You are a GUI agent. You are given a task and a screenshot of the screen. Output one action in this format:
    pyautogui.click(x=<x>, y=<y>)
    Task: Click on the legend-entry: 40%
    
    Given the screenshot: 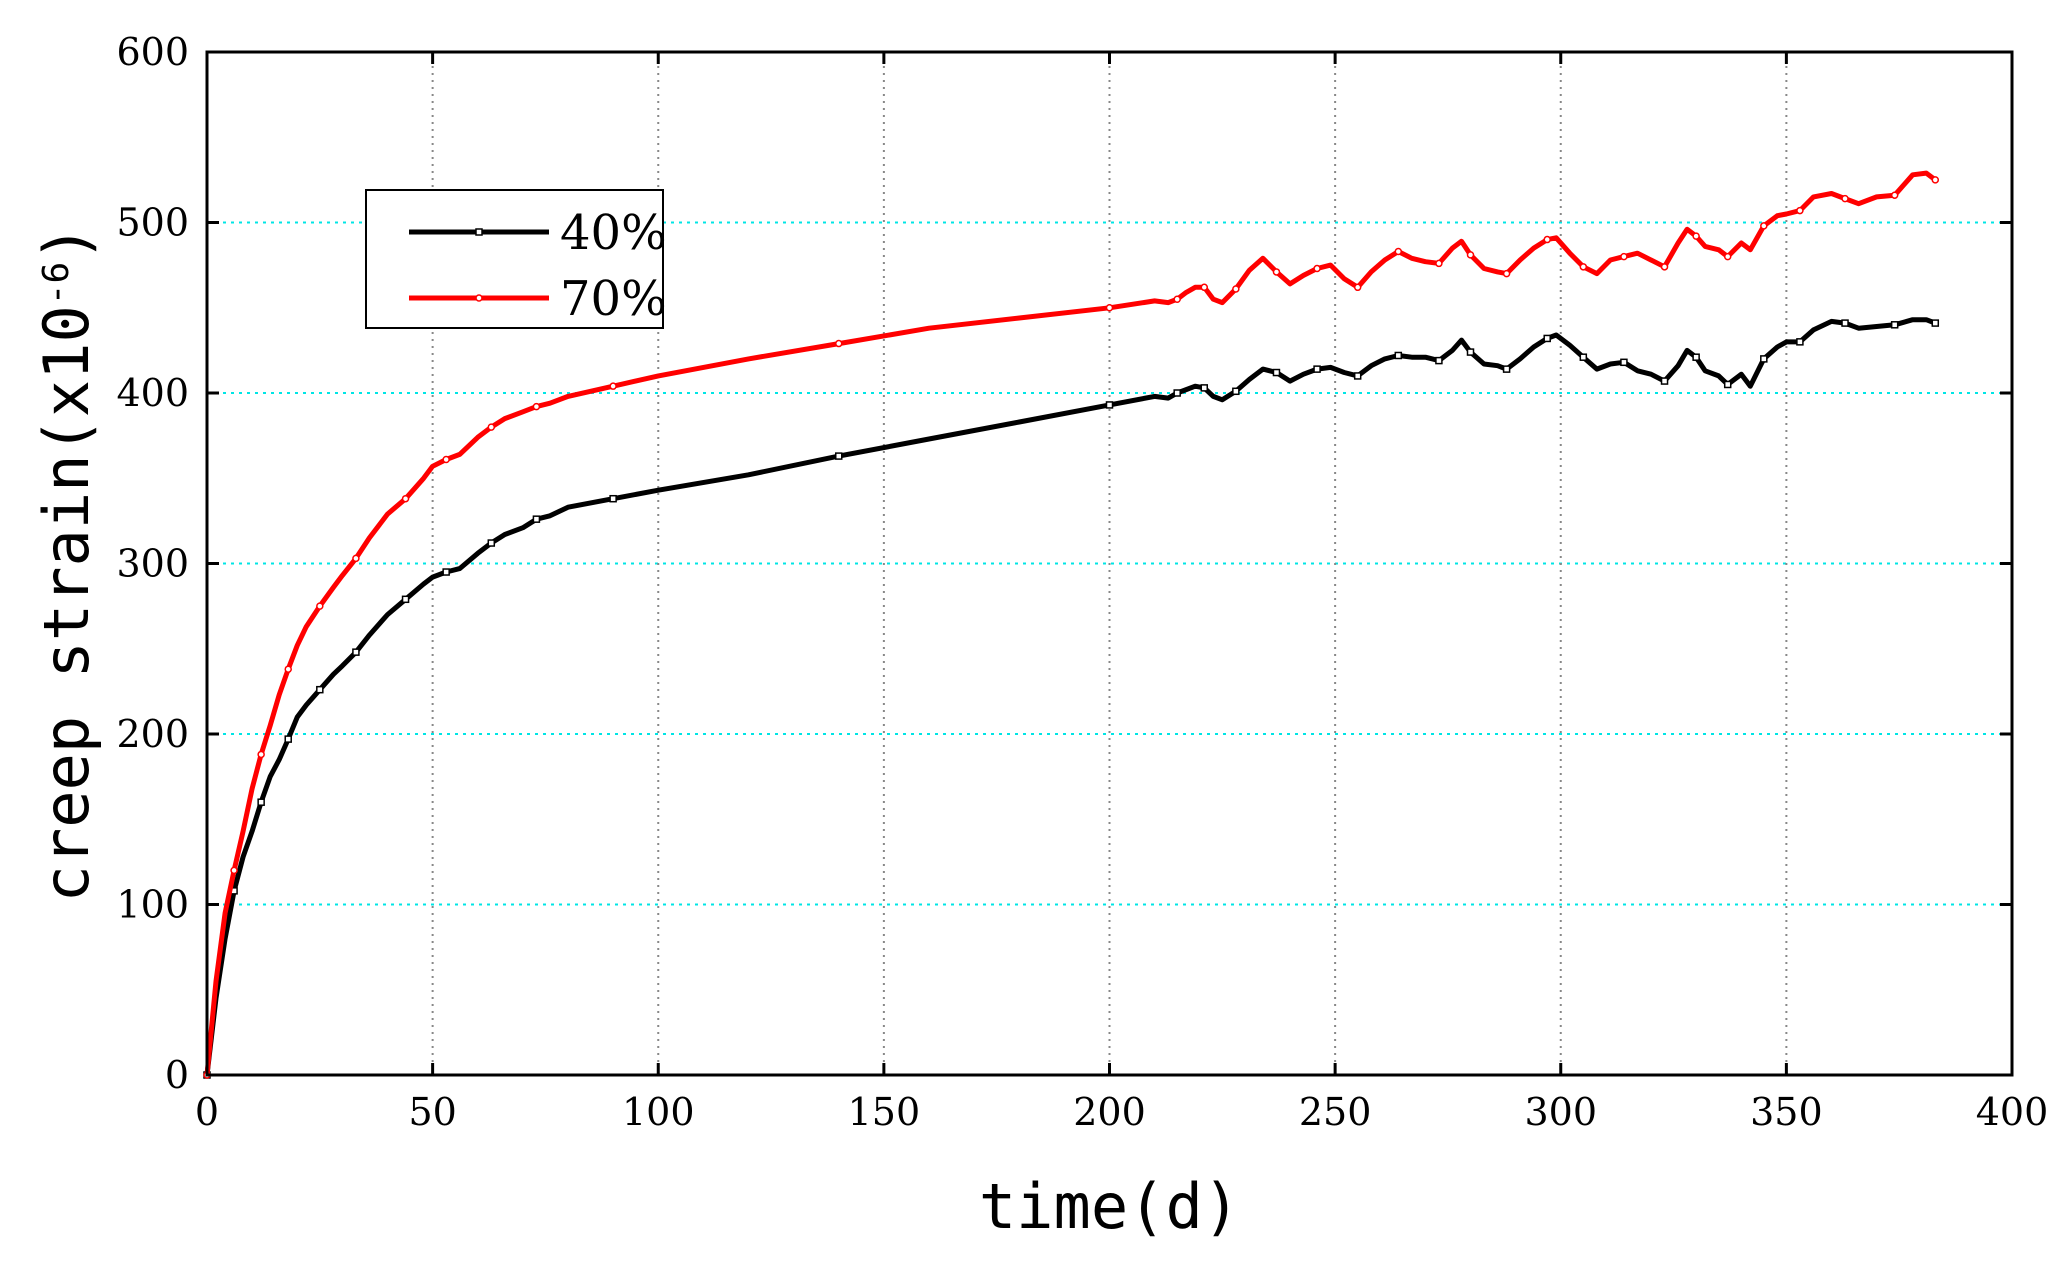 What is the action you would take?
    pyautogui.click(x=538, y=233)
    